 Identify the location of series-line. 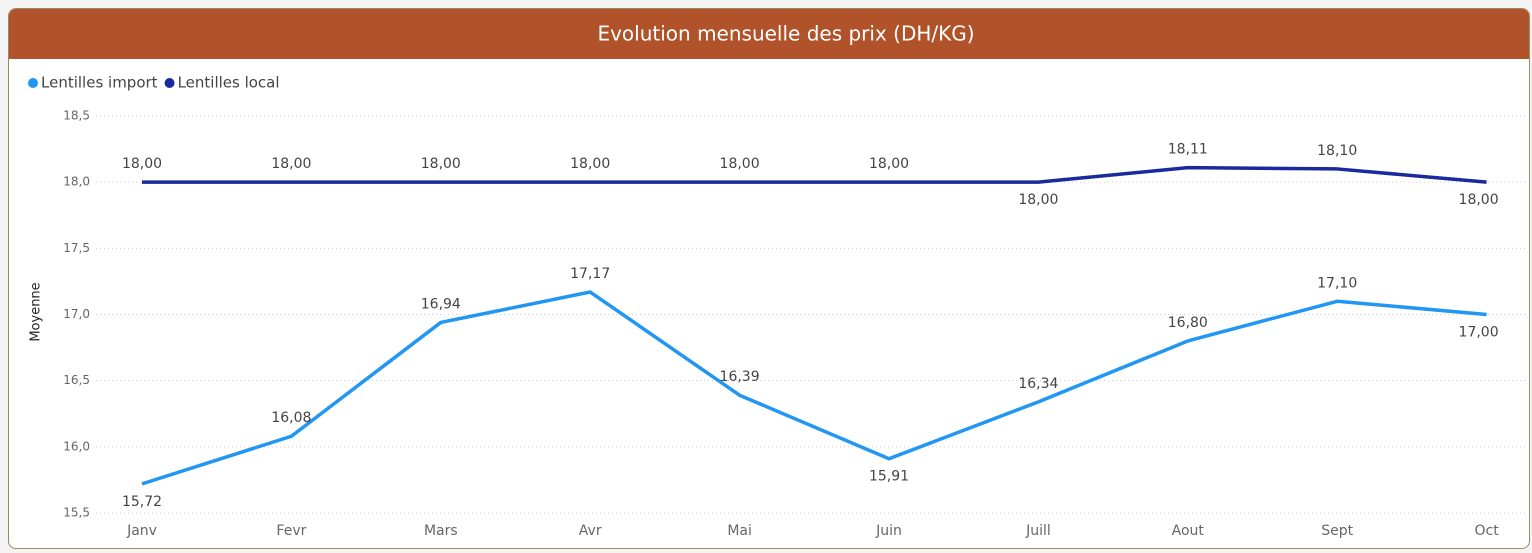
(814, 174).